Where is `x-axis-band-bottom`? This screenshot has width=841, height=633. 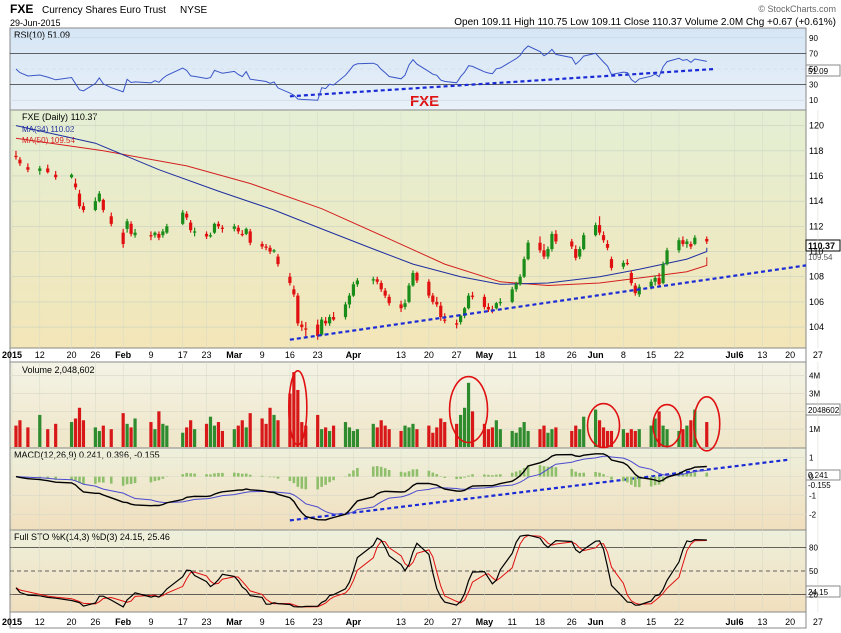
x-axis-band-bottom is located at coordinates (408, 620).